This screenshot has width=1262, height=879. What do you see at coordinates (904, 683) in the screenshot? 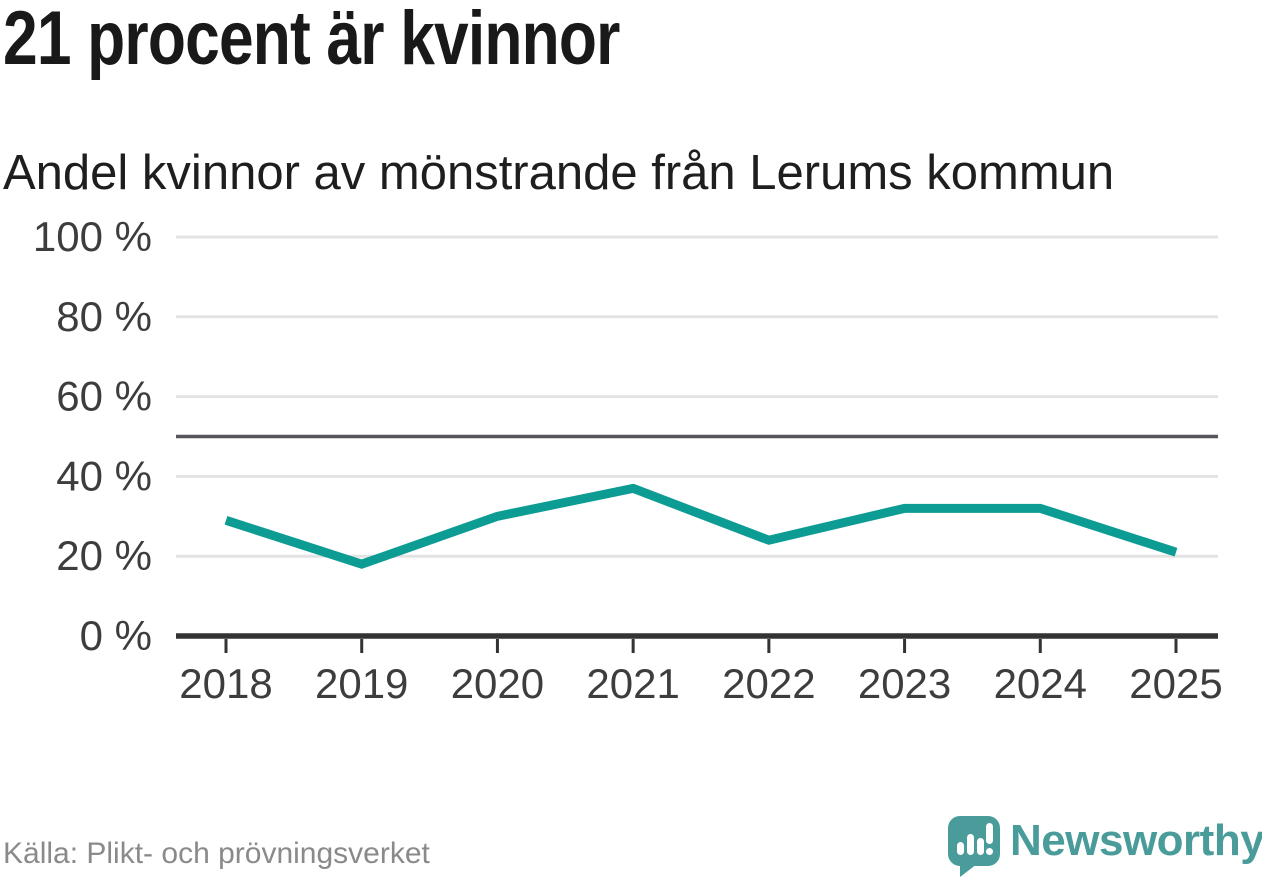
I see `x-axis-tick-label: 2023` at bounding box center [904, 683].